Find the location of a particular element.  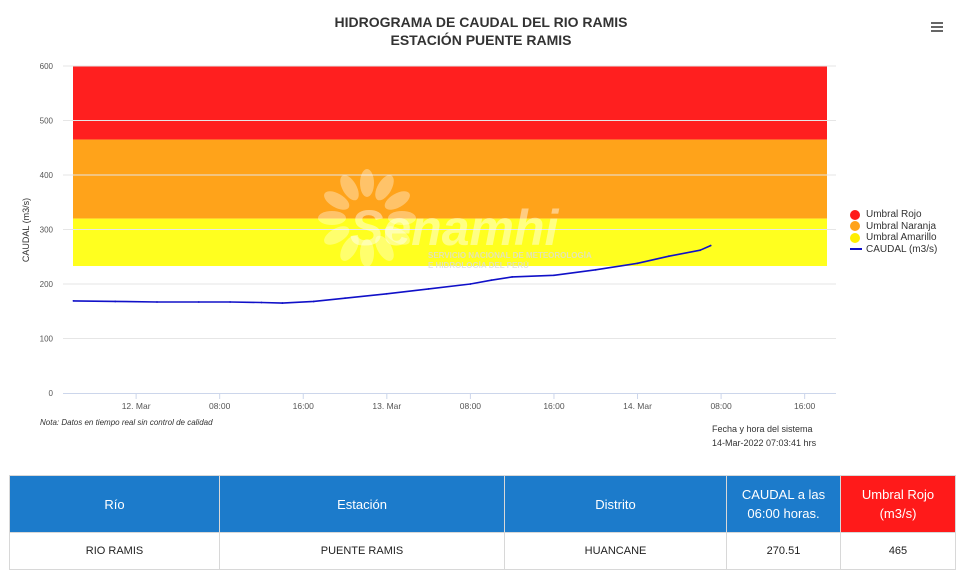

legend-label: Umbral Rojo is located at coordinates (894, 214).